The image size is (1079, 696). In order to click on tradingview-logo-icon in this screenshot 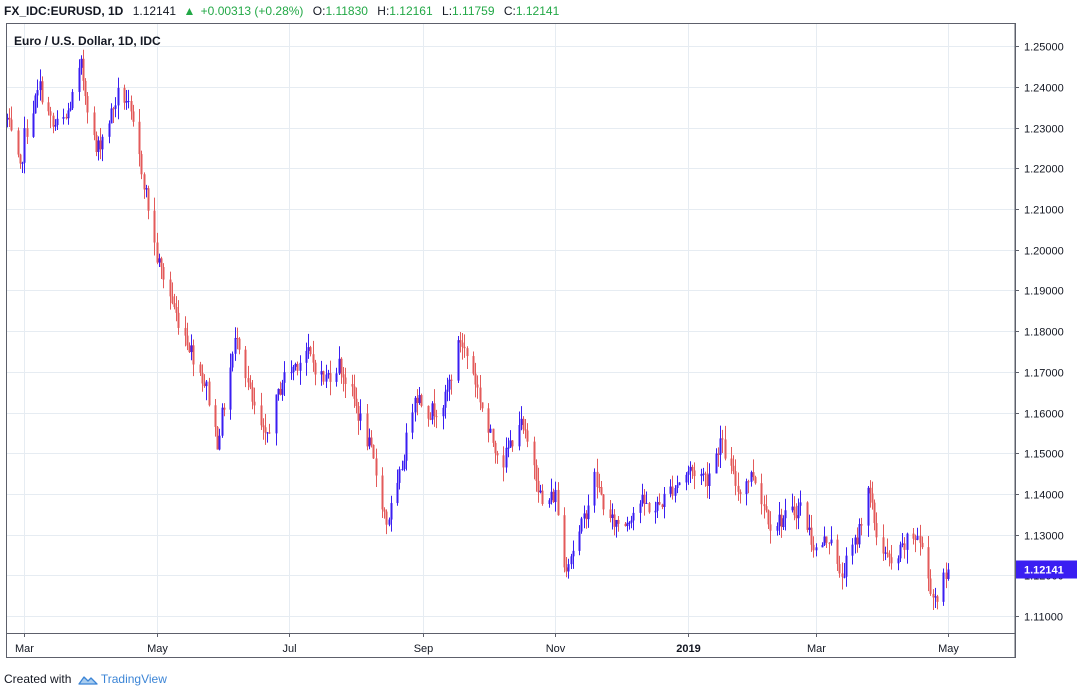, I will do `click(88, 680)`.